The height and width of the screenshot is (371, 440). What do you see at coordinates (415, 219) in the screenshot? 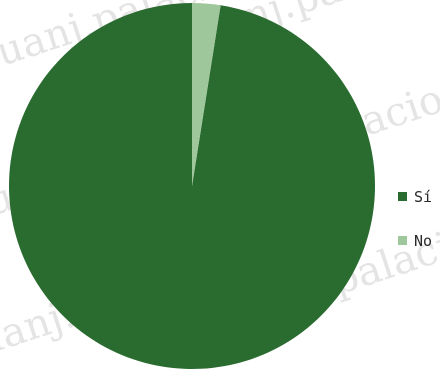
I see `legend: Sí No` at bounding box center [415, 219].